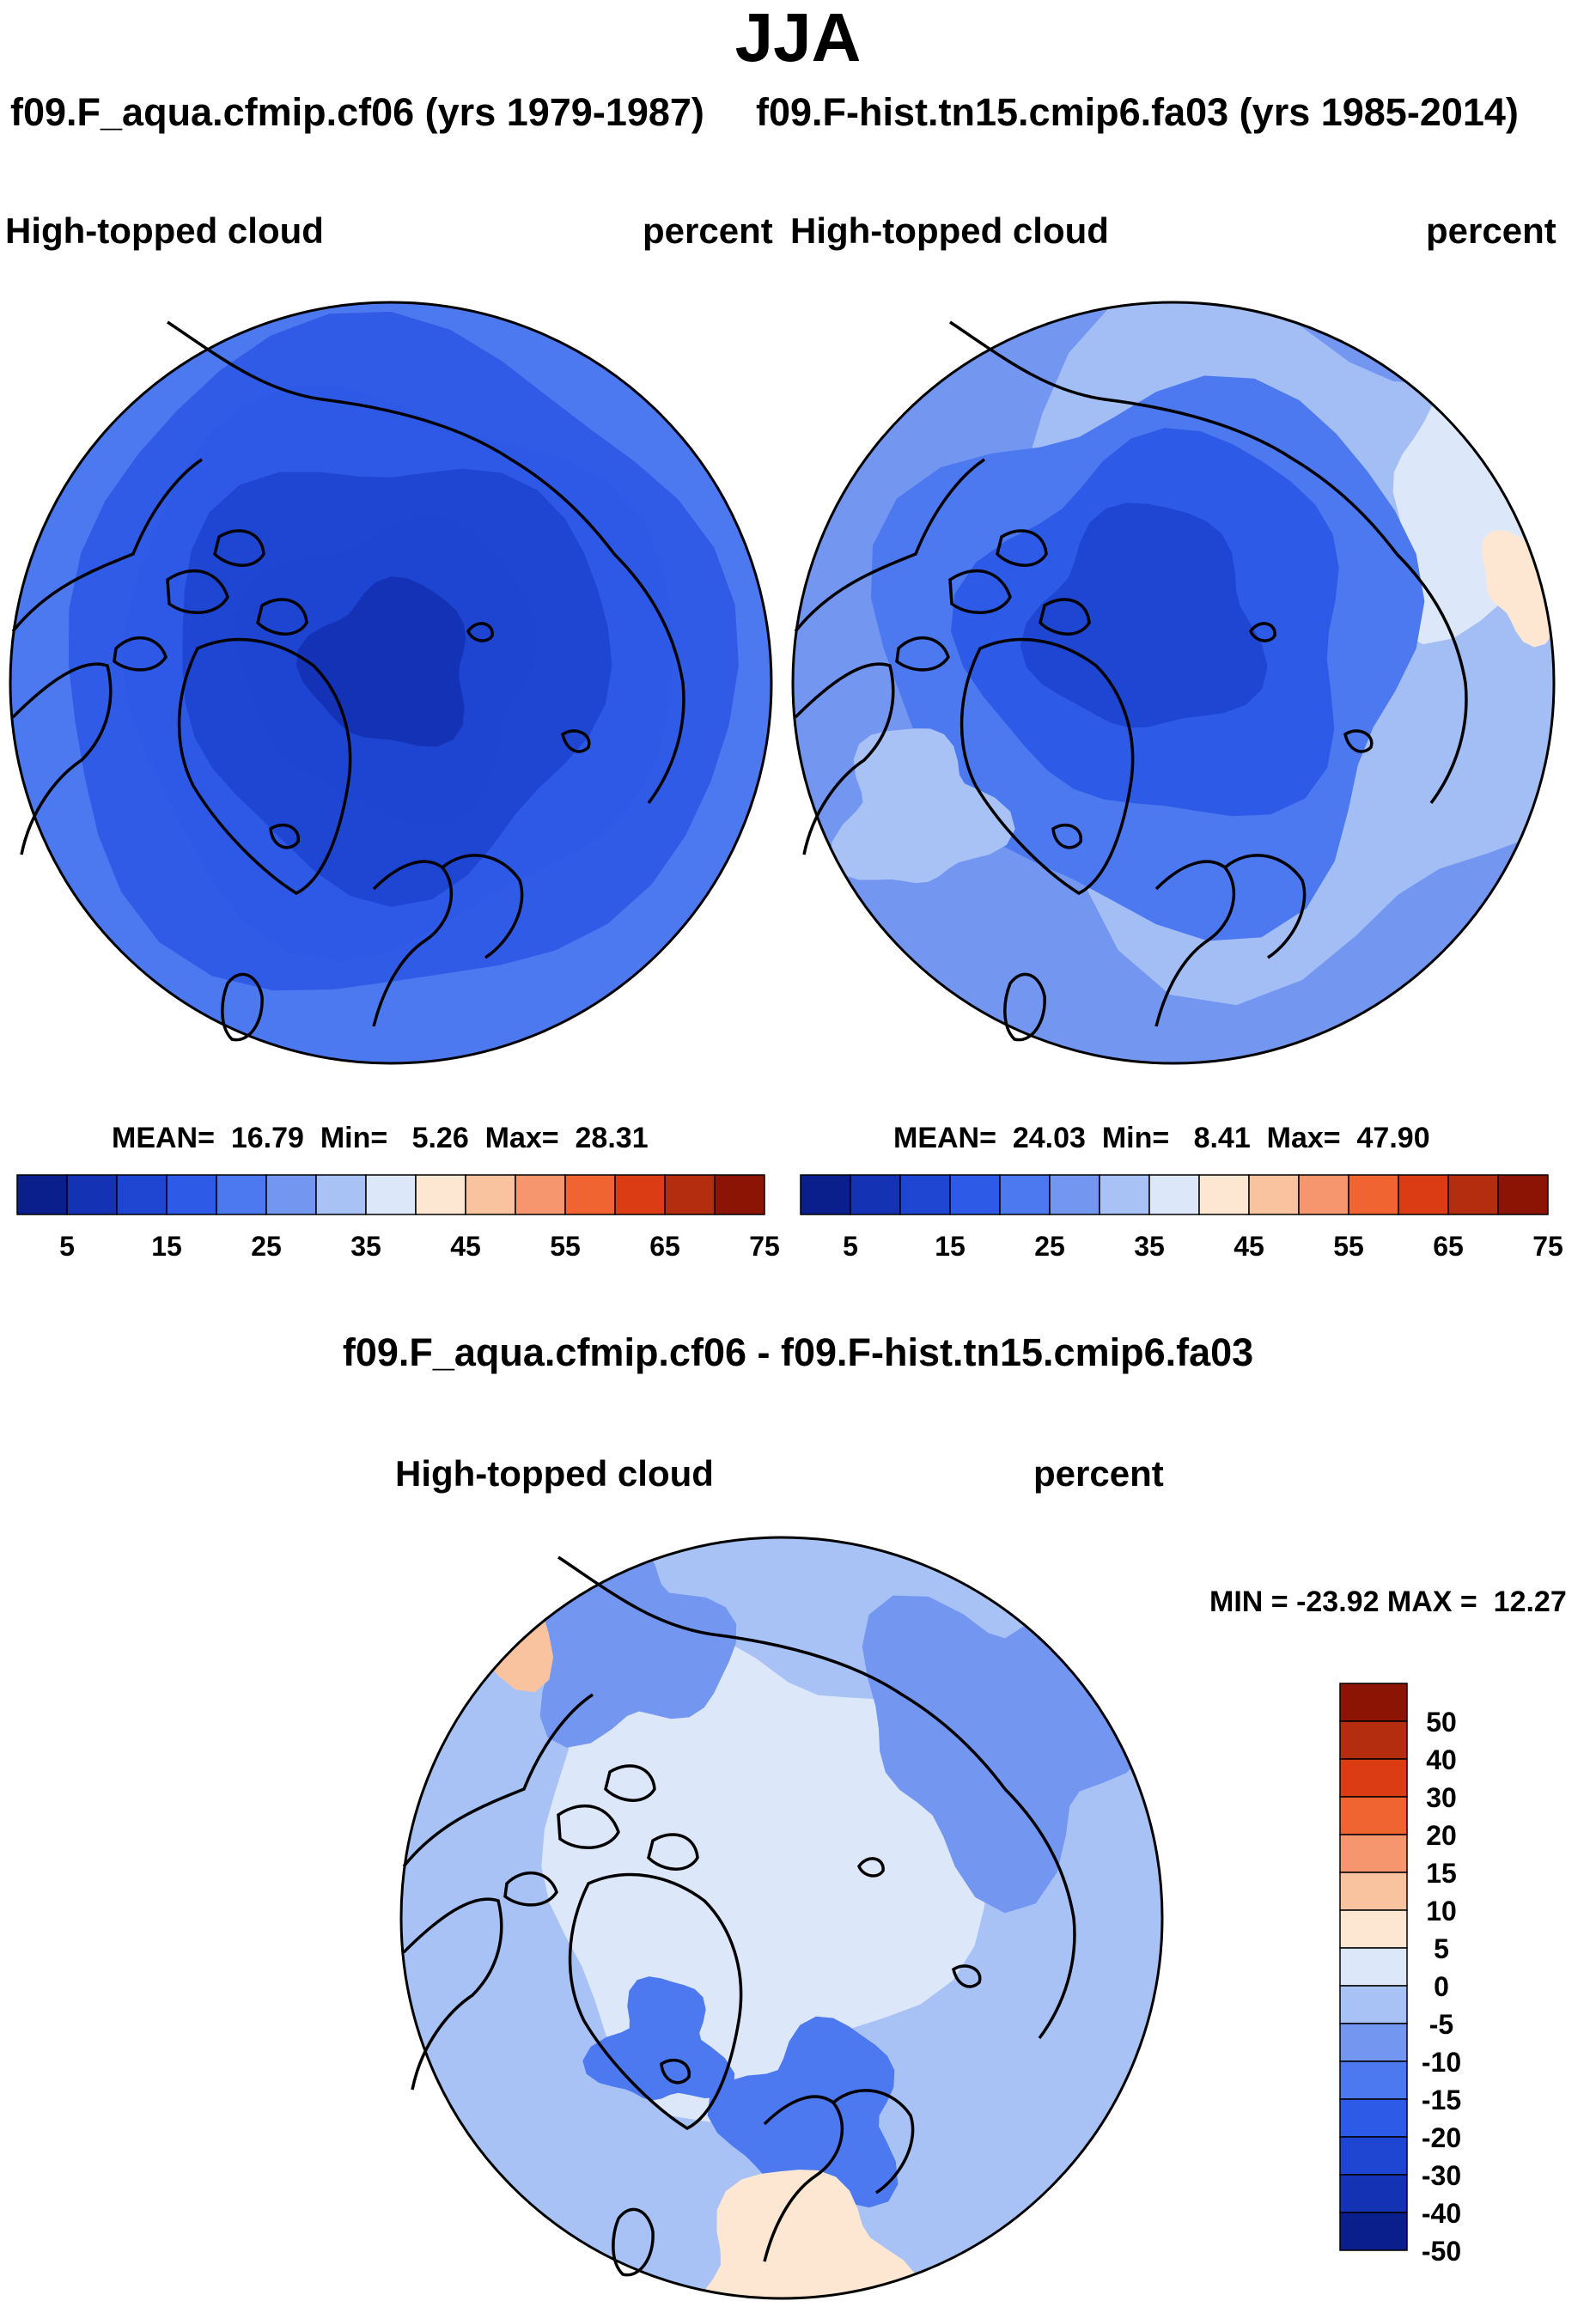 This screenshot has height=2313, width=1596. I want to click on left-stats: MEAN= 16.79 Min= 5.26 Max= 28.31, so click(380, 1138).